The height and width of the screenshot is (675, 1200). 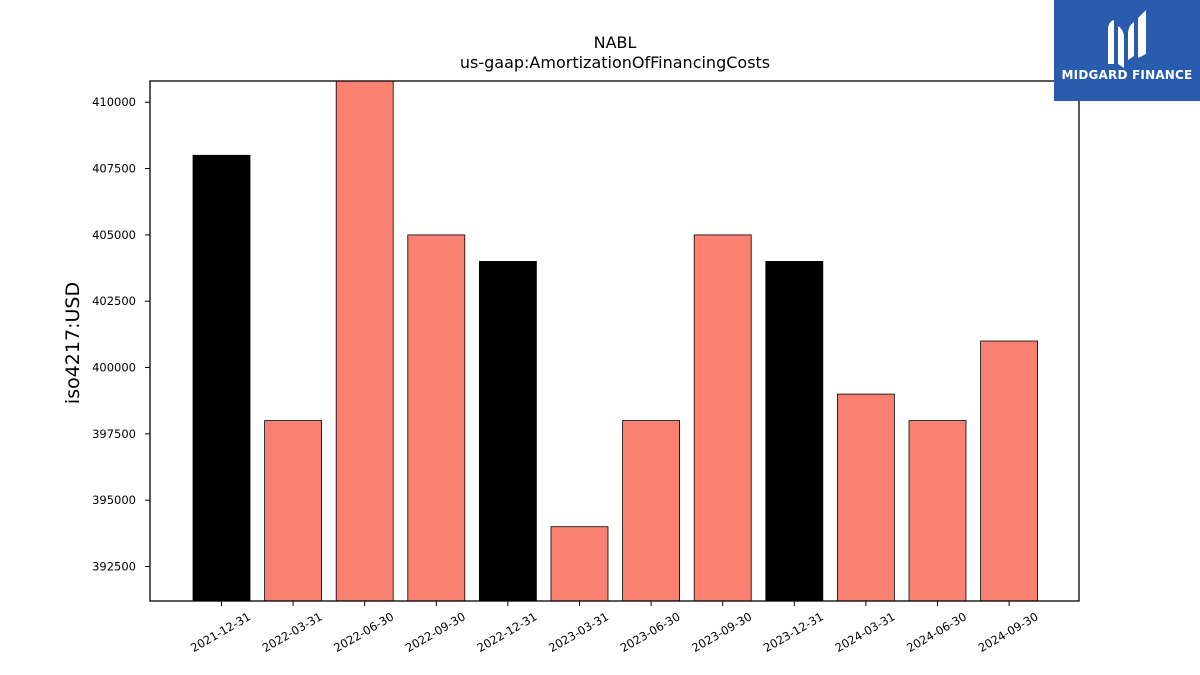 What do you see at coordinates (114, 235) in the screenshot?
I see `y-tick-label: 405000` at bounding box center [114, 235].